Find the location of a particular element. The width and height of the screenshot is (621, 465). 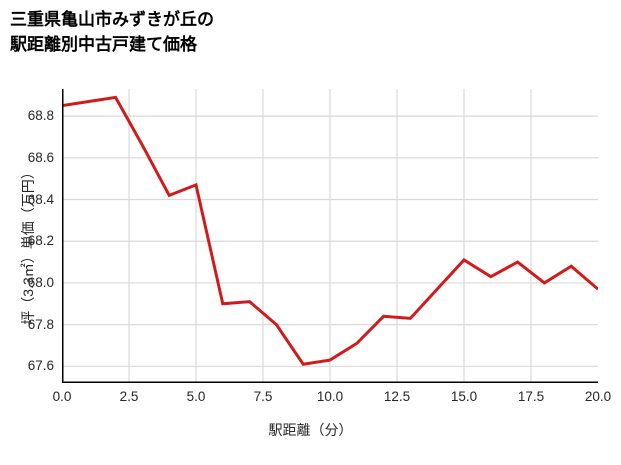

y-tick-label: 67.6 is located at coordinates (40, 366).